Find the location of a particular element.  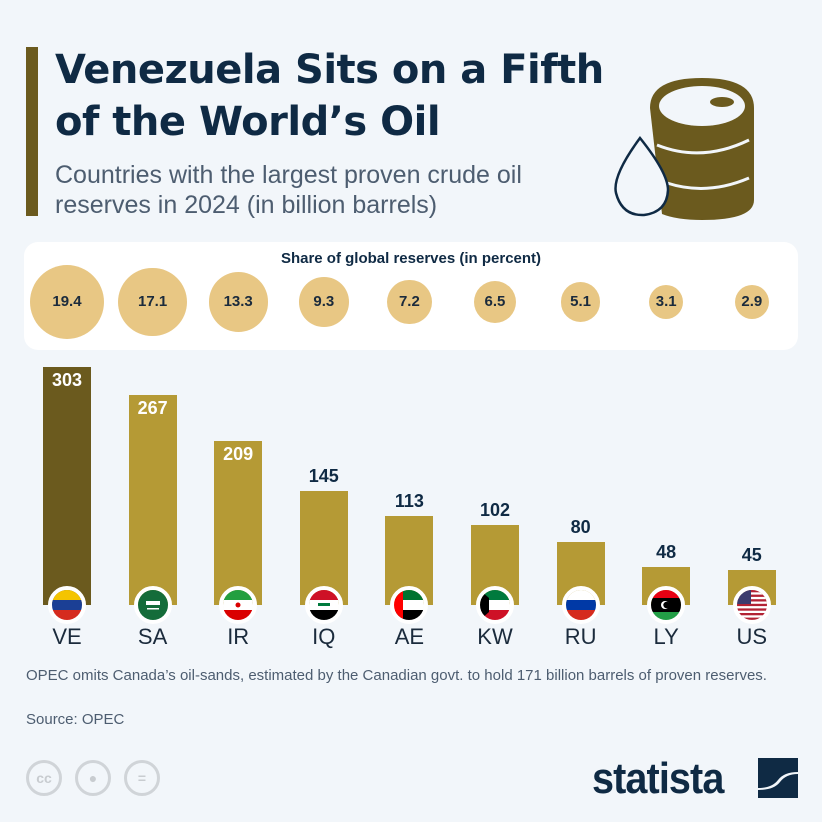

share-bubble-RU: 5.1 is located at coordinates (580, 302).